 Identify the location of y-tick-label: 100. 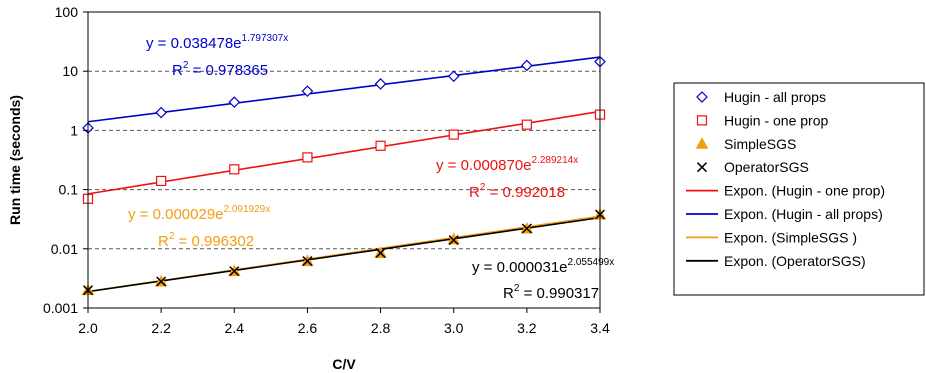
(67, 12).